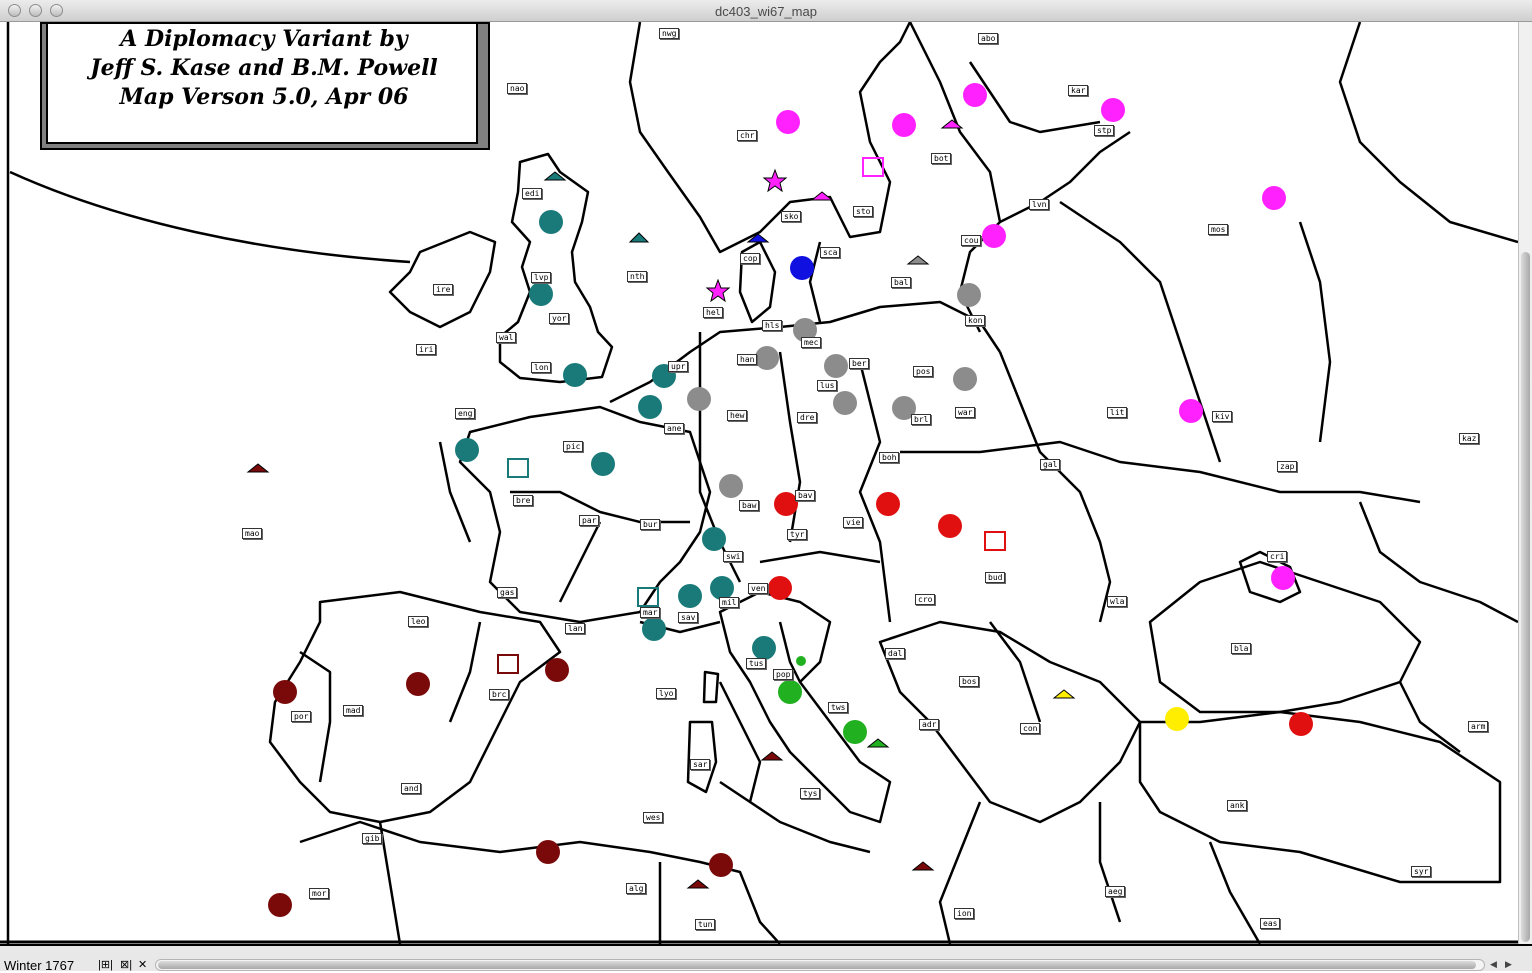 This screenshot has height=973, width=1532. I want to click on province-label: pop, so click(783, 674).